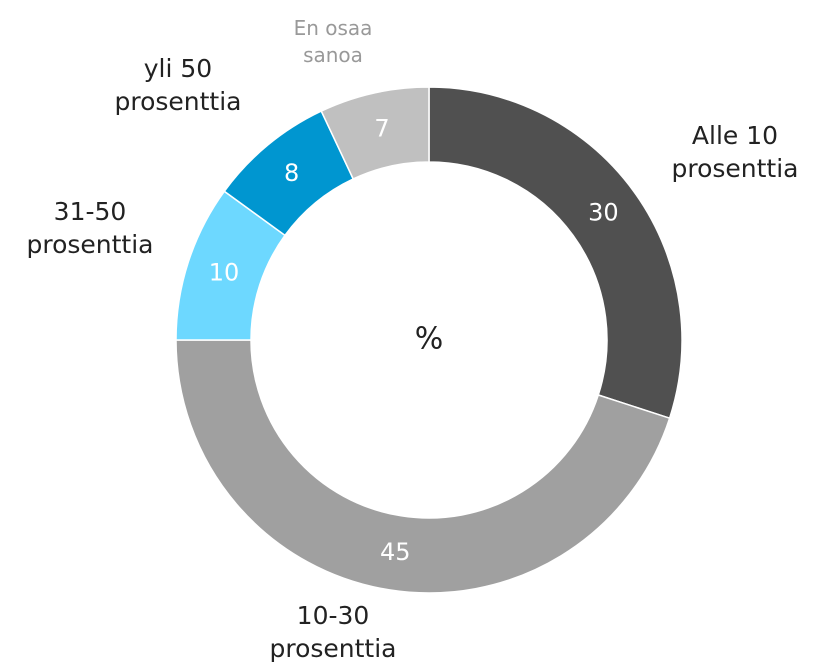 The width and height of the screenshot is (818, 671). What do you see at coordinates (603, 212) in the screenshot?
I see `value-label: 30` at bounding box center [603, 212].